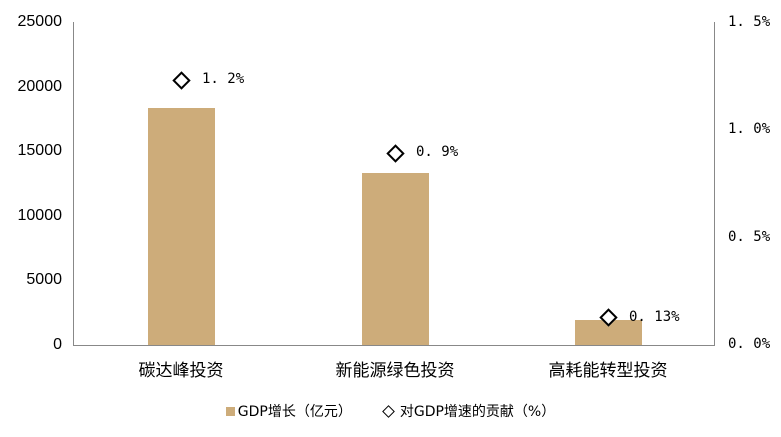 The image size is (781, 437). I want to click on y-left-tick: 20000, so click(40, 86).